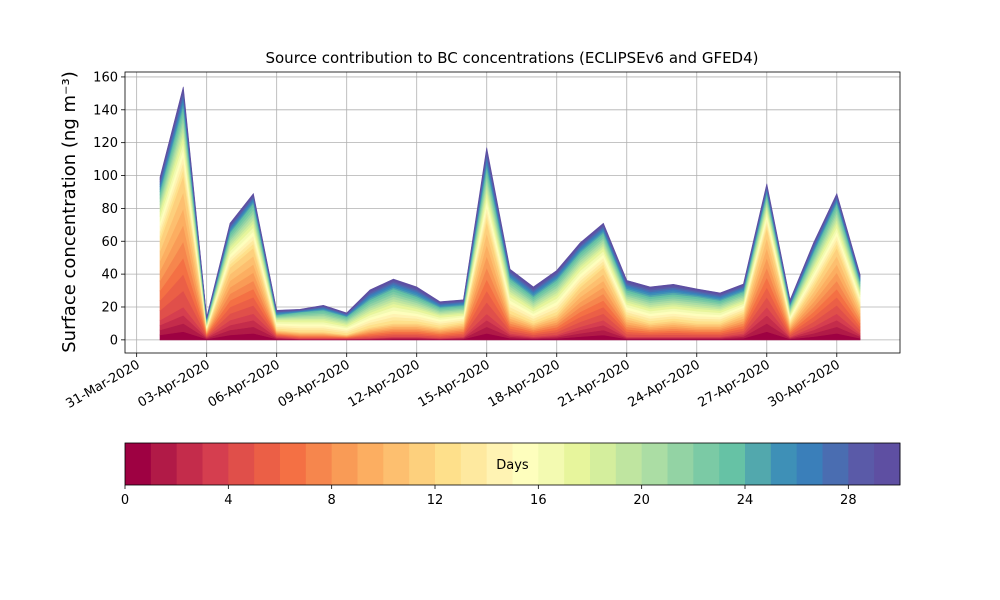 The image size is (1000, 600). Describe the element at coordinates (114, 340) in the screenshot. I see `y-tick-label: 0` at that location.